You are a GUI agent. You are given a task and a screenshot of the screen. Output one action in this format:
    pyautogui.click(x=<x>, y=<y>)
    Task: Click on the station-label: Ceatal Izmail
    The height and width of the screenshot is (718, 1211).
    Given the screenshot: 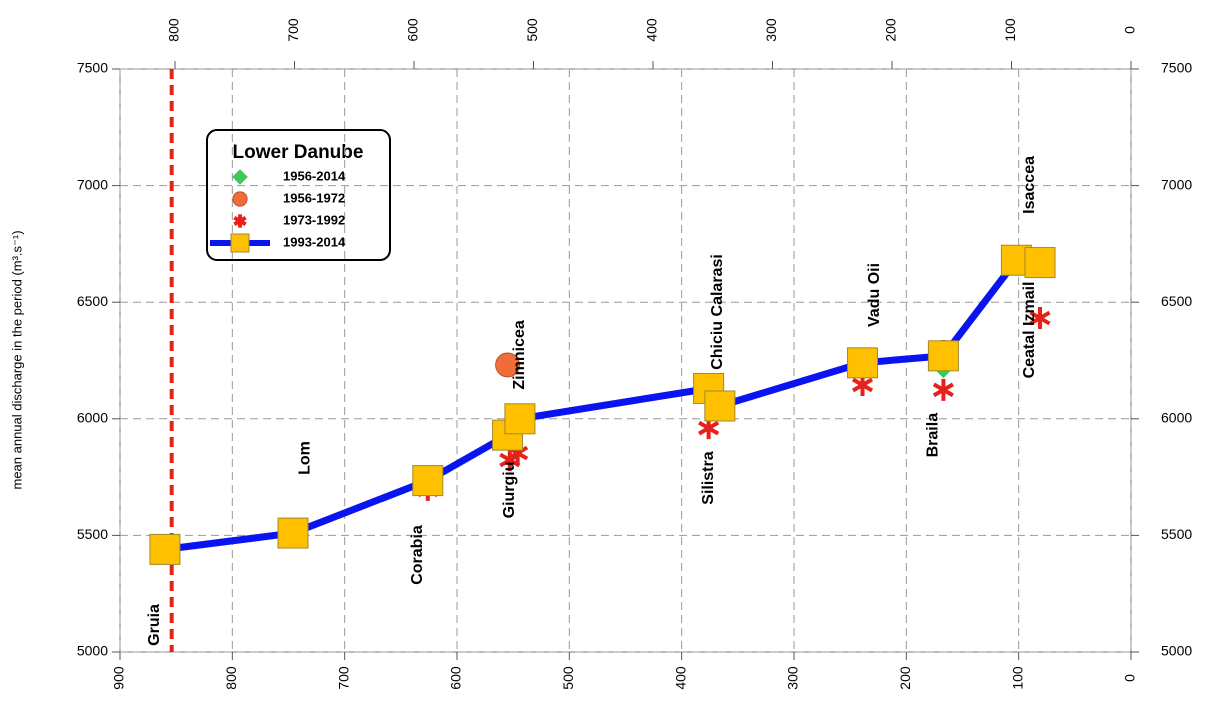 What is the action you would take?
    pyautogui.click(x=1029, y=329)
    